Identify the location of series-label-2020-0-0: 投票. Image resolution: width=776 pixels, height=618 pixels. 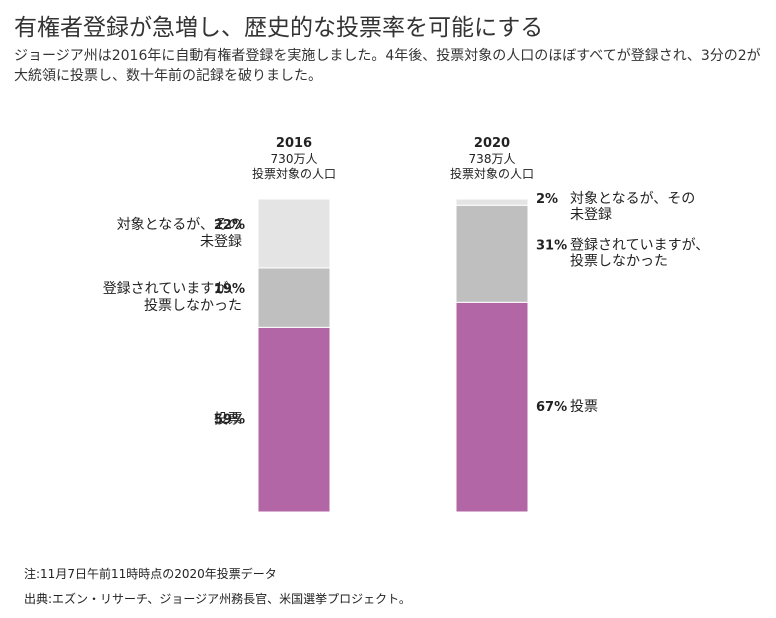
(584, 407).